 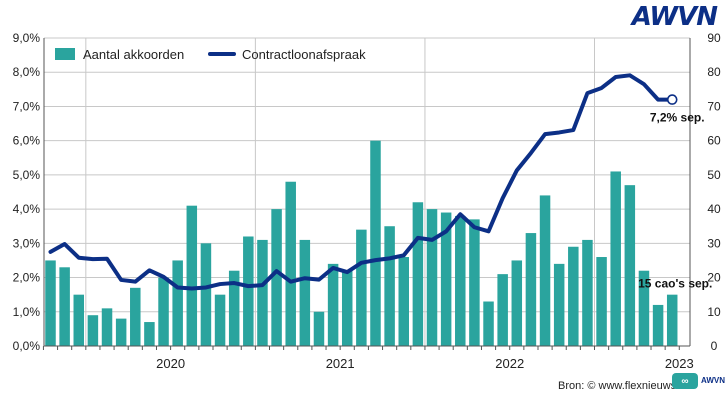 What do you see at coordinates (675, 284) in the screenshot?
I see `bar-annotation: 15 cao's sep.` at bounding box center [675, 284].